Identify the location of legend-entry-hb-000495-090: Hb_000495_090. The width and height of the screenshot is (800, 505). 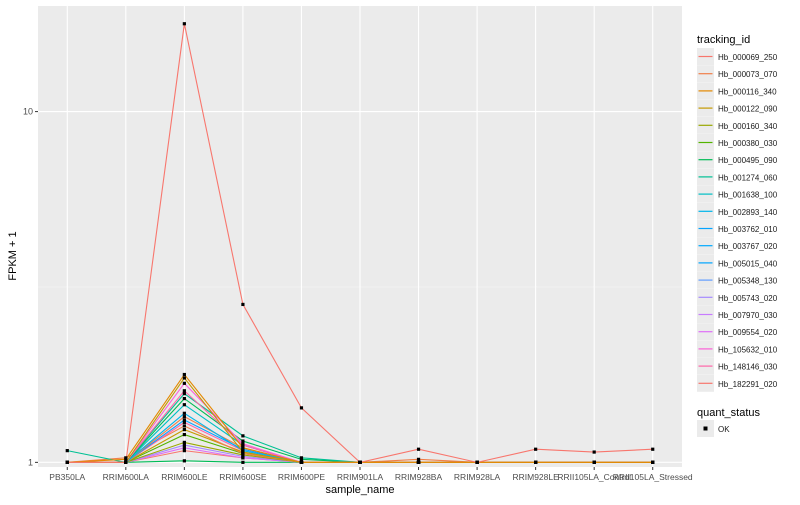
(737, 160).